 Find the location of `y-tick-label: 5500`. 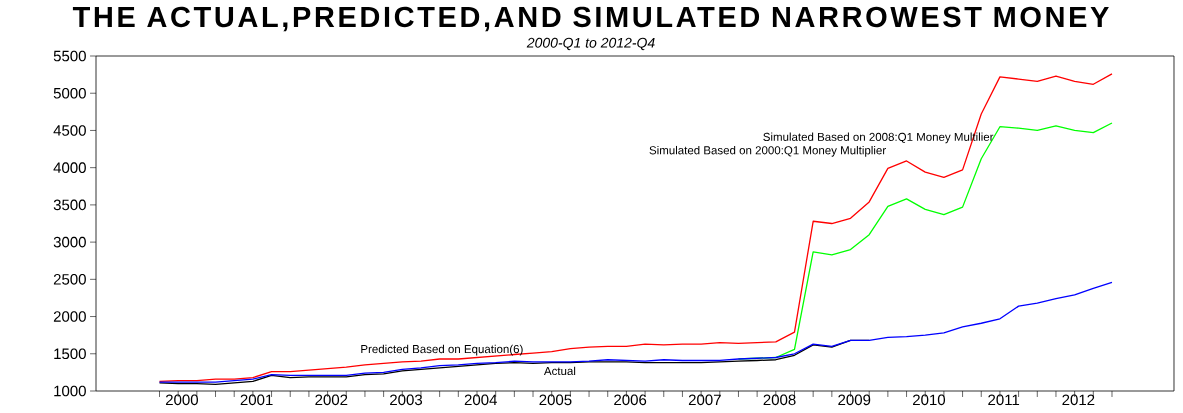

y-tick-label: 5500 is located at coordinates (69, 56).